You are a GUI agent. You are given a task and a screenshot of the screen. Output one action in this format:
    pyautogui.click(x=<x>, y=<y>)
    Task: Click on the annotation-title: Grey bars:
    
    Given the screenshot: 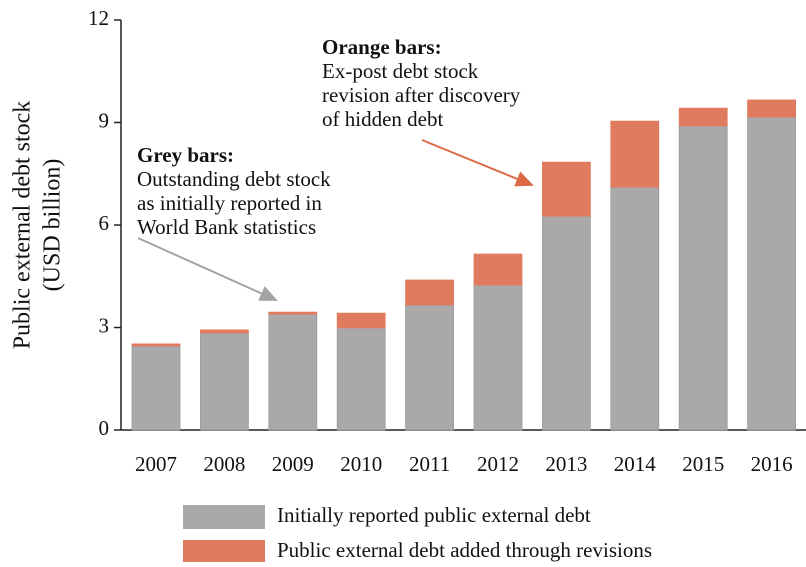 What is the action you would take?
    pyautogui.click(x=185, y=155)
    